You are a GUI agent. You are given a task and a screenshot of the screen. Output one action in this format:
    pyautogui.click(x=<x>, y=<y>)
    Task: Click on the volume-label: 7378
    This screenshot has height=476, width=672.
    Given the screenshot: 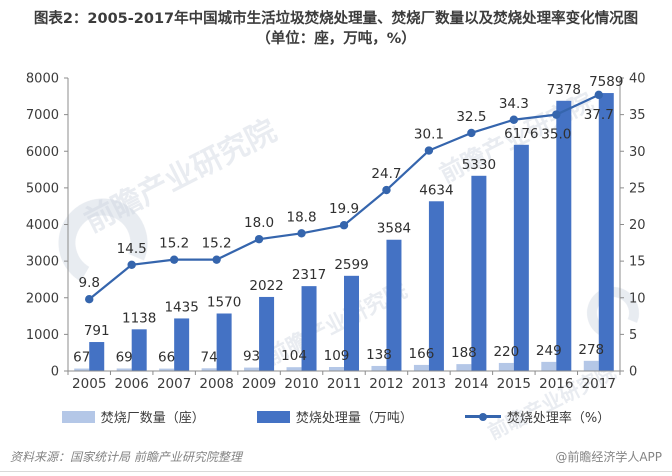 What is the action you would take?
    pyautogui.click(x=564, y=90)
    